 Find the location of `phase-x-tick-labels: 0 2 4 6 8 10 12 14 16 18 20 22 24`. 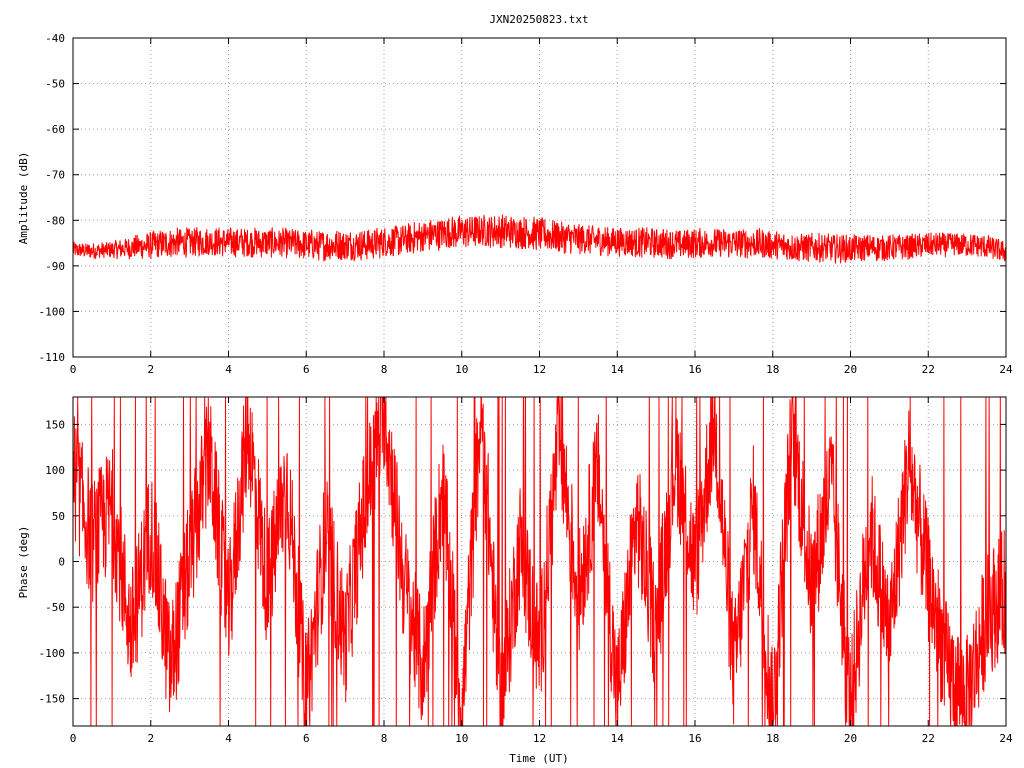

phase-x-tick-labels: 0 2 4 6 8 10 12 14 16 18 20 22 24 is located at coordinates (541, 738).